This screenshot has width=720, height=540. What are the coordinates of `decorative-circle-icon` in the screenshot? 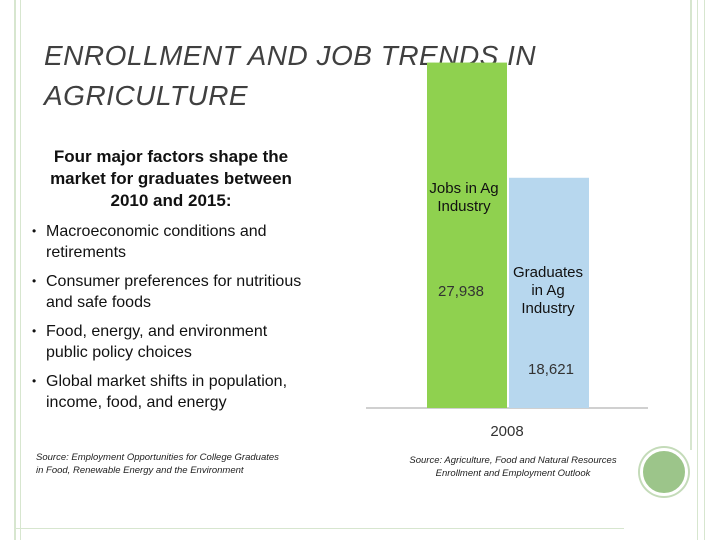 It's located at (664, 472).